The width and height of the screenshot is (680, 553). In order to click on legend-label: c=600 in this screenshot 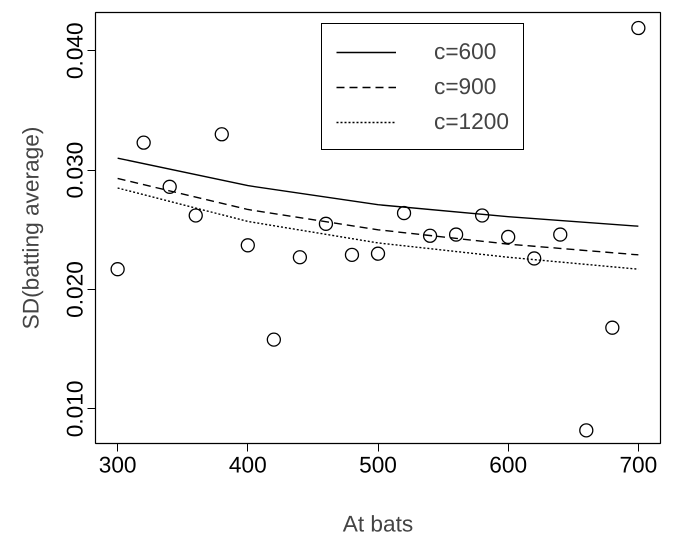, I will do `click(465, 51)`.